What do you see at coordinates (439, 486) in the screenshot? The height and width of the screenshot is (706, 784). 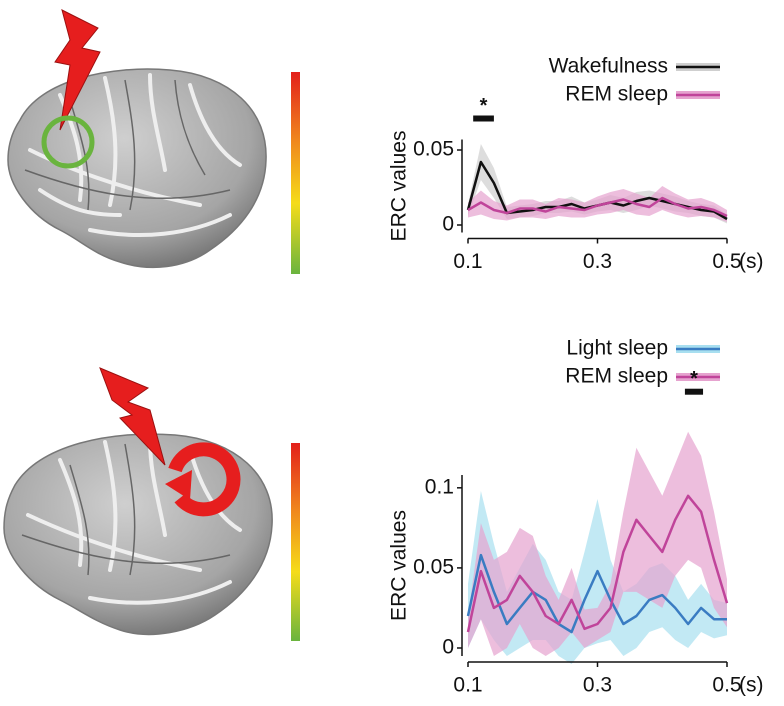 I see `y-tick-label: 0.1` at bounding box center [439, 486].